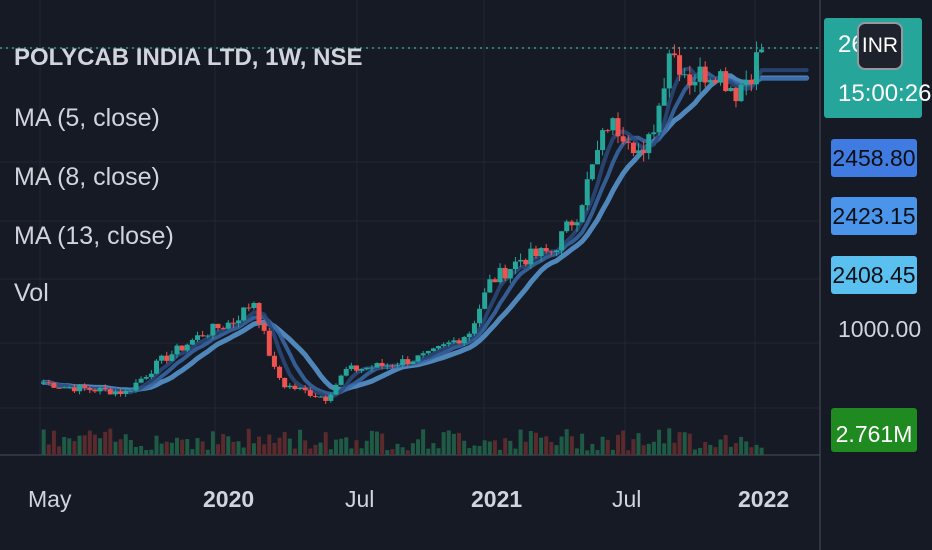  I want to click on symbol-title: POLYCAB INDIA LTD, 1W, NSE, so click(188, 57).